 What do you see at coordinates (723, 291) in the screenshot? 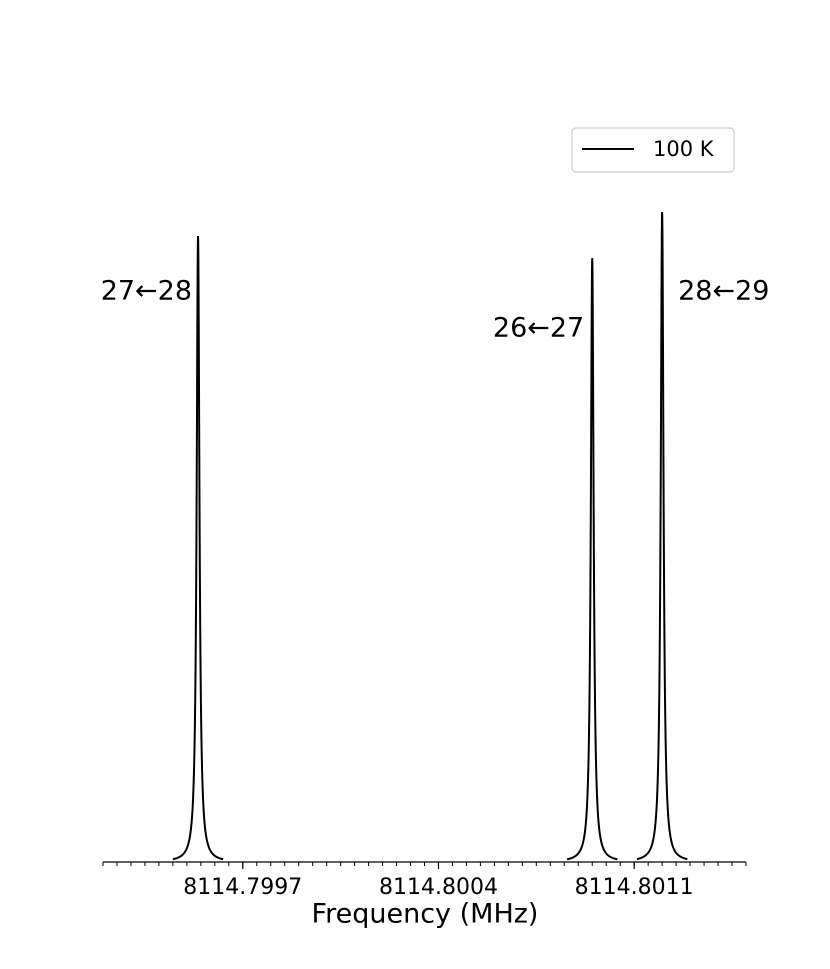
I see `peak-label: 28←29` at bounding box center [723, 291].